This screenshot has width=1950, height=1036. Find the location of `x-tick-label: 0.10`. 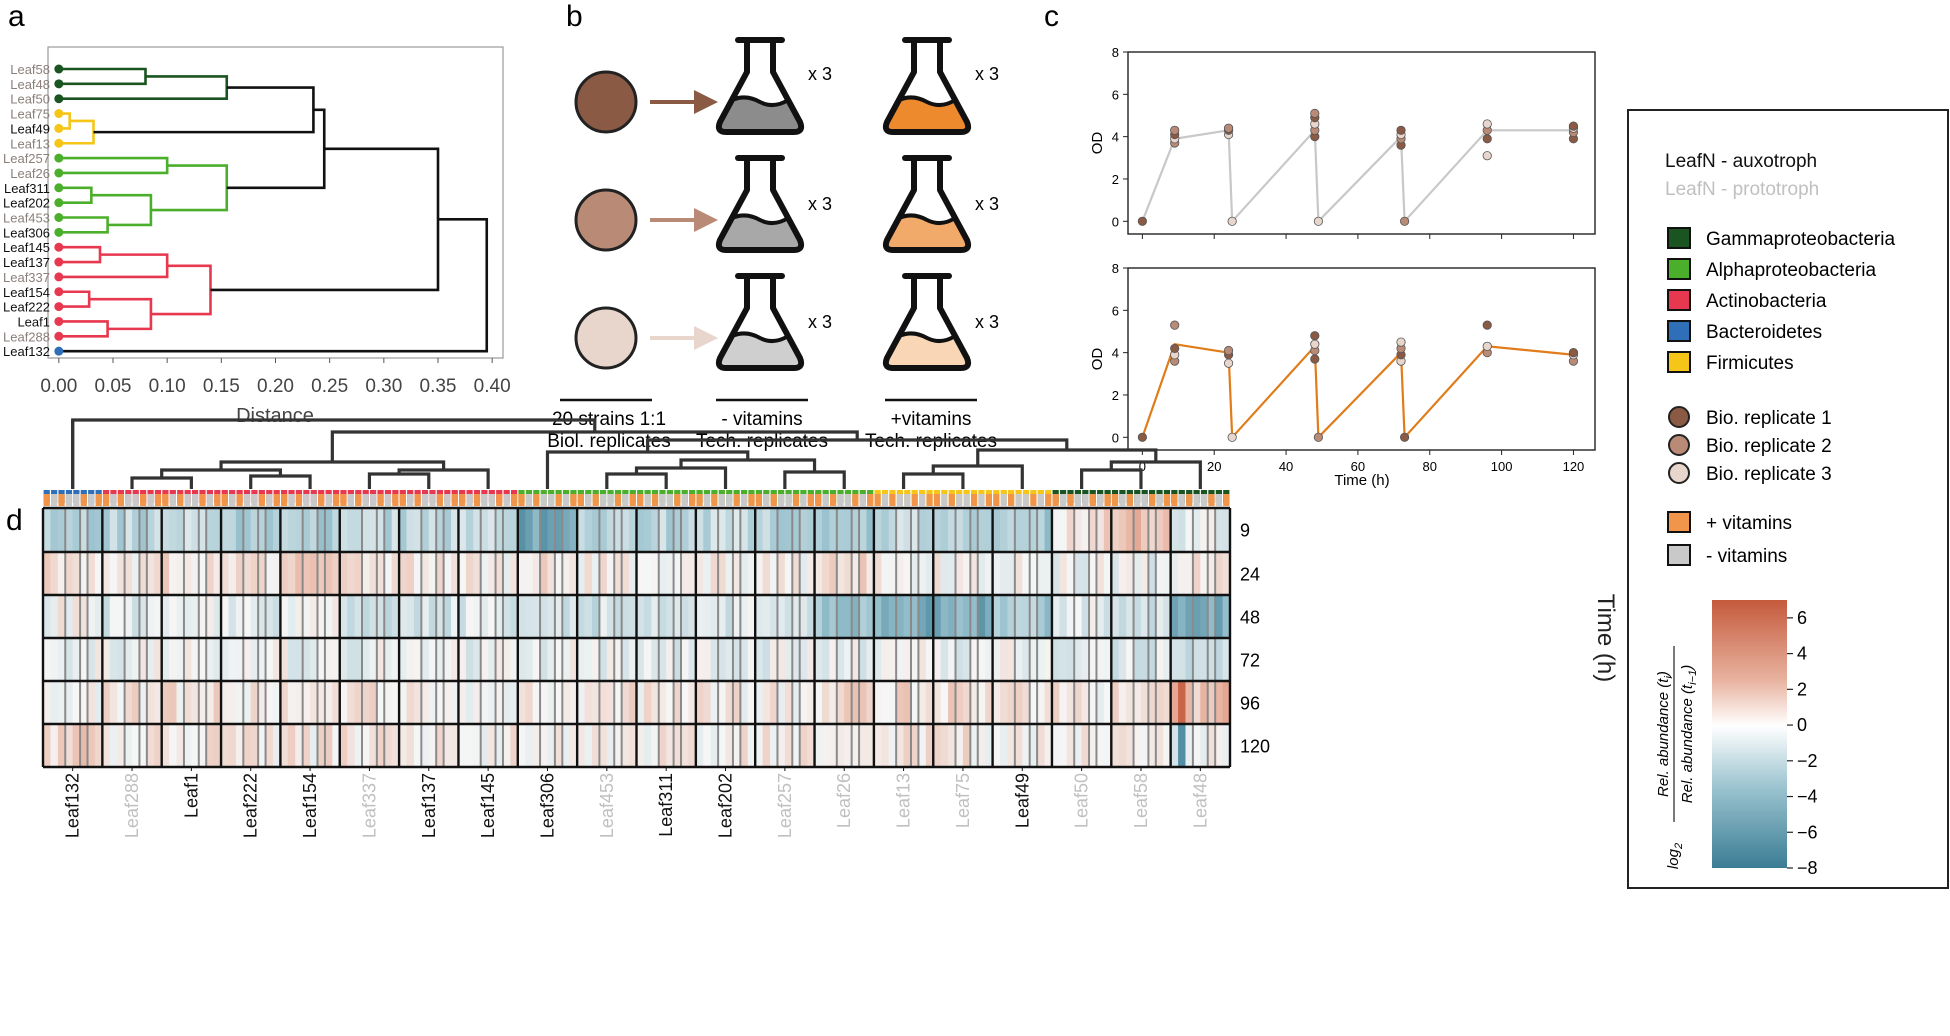

x-tick-label: 0.10 is located at coordinates (167, 386).